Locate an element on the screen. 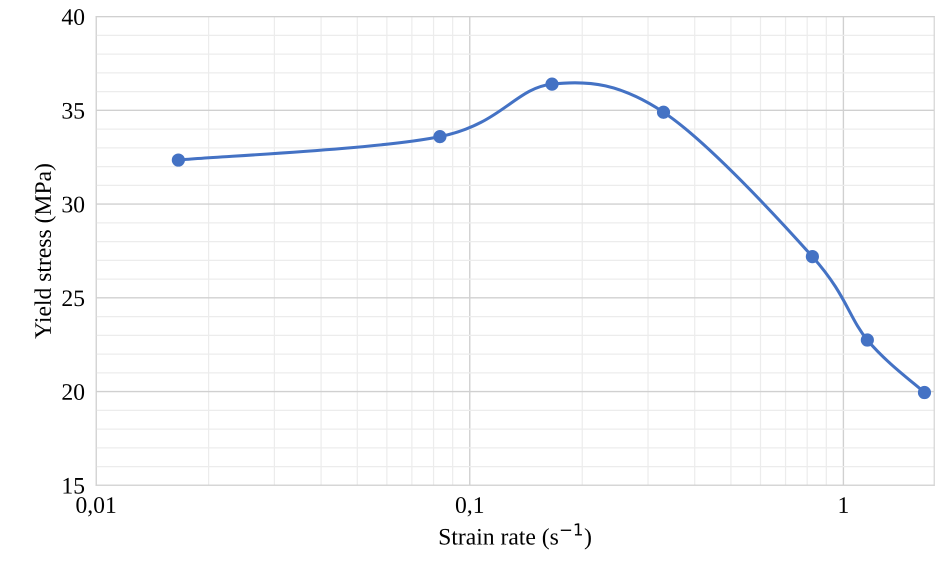 The height and width of the screenshot is (573, 947). y-tick-label: 25 is located at coordinates (73, 298).